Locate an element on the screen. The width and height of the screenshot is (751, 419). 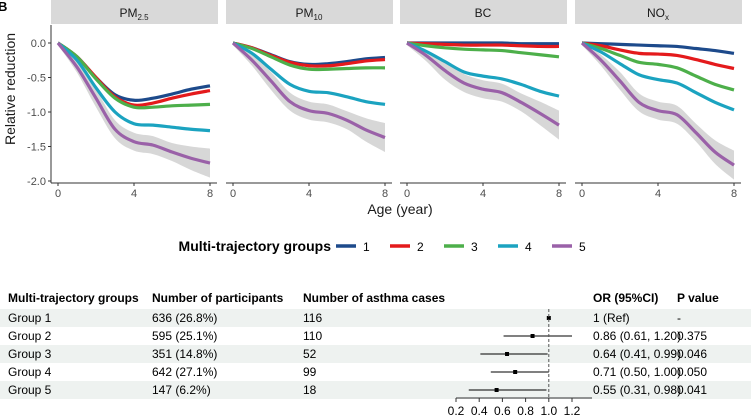
strip-label-main: BC is located at coordinates (483, 13).